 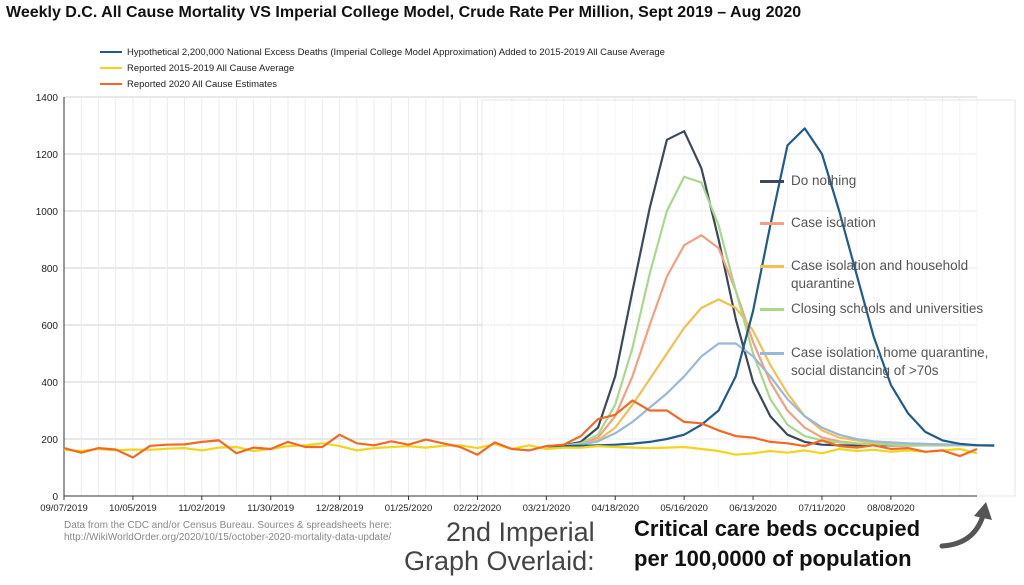 What do you see at coordinates (47, 298) in the screenshot?
I see `y-axis-ticks: 0 200 400 600 800 1000 1200 1400` at bounding box center [47, 298].